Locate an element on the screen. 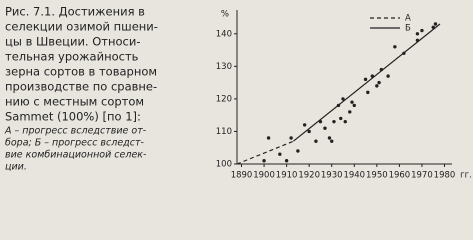 The width and height of the screenshot is (473, 240). caption-line: Рис. 7.1. Достижения в is located at coordinates (75, 12).